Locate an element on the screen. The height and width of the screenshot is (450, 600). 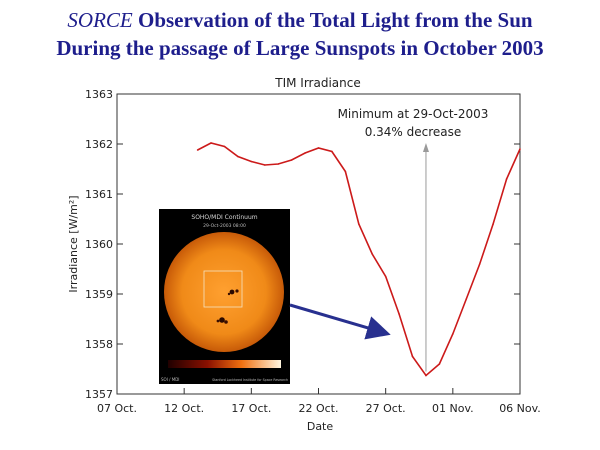
pointer-arrow is located at coordinates (340, 321).